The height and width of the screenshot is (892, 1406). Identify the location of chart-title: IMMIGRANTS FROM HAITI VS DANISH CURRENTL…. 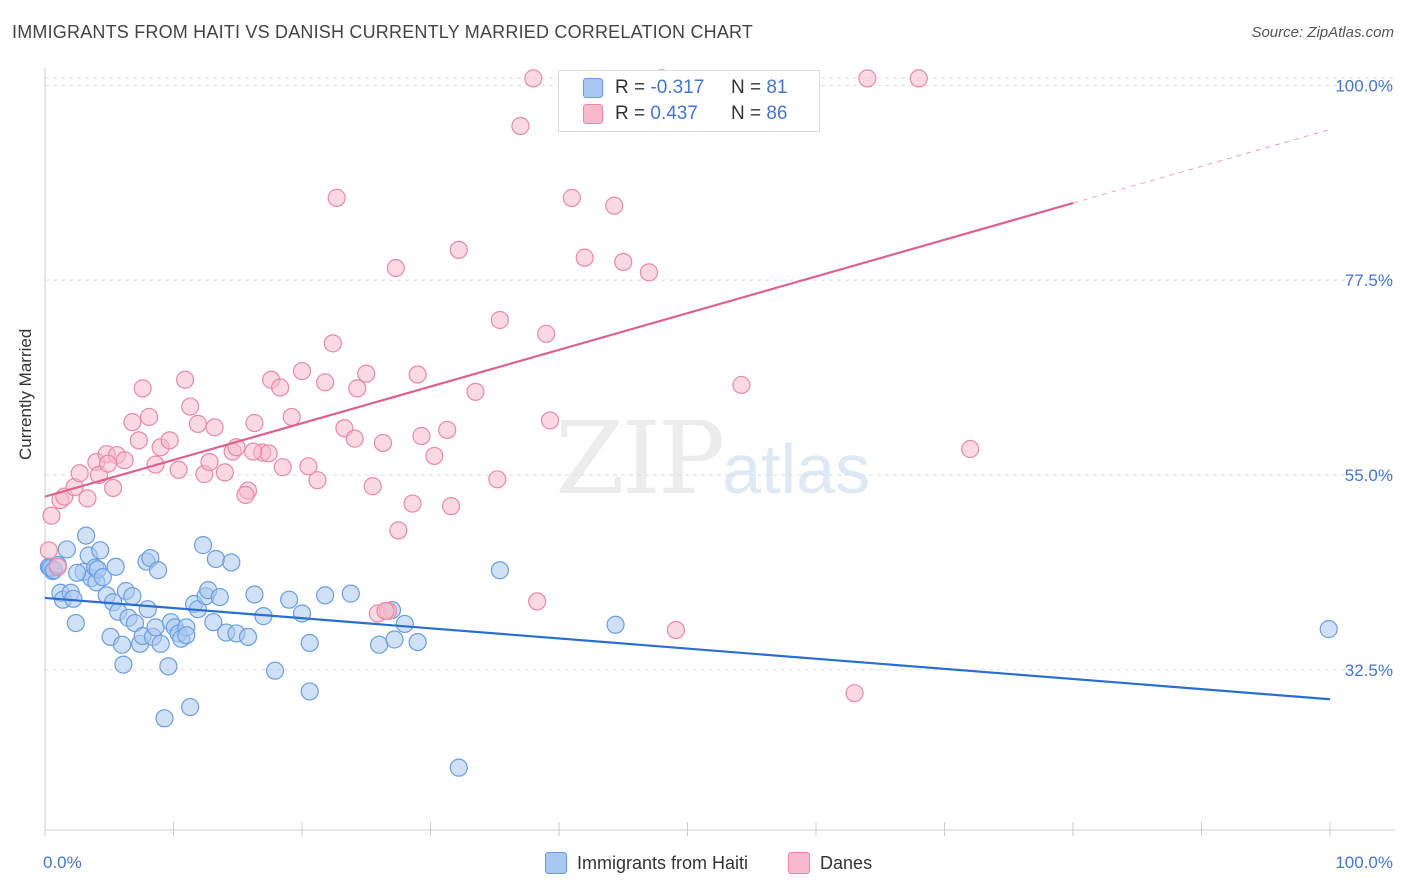
(383, 32).